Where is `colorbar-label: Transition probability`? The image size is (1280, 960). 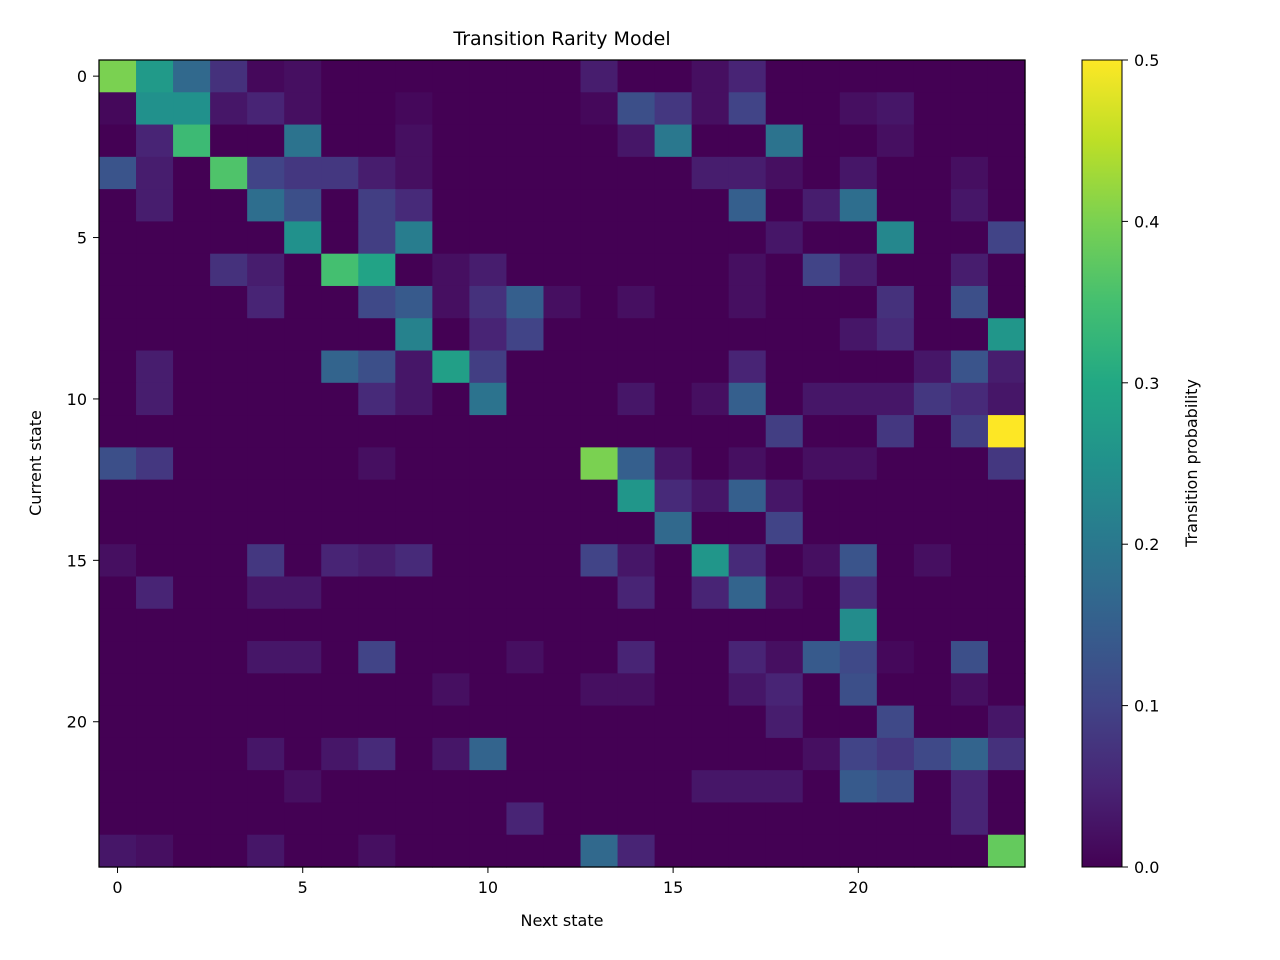 colorbar-label: Transition probability is located at coordinates (1191, 463).